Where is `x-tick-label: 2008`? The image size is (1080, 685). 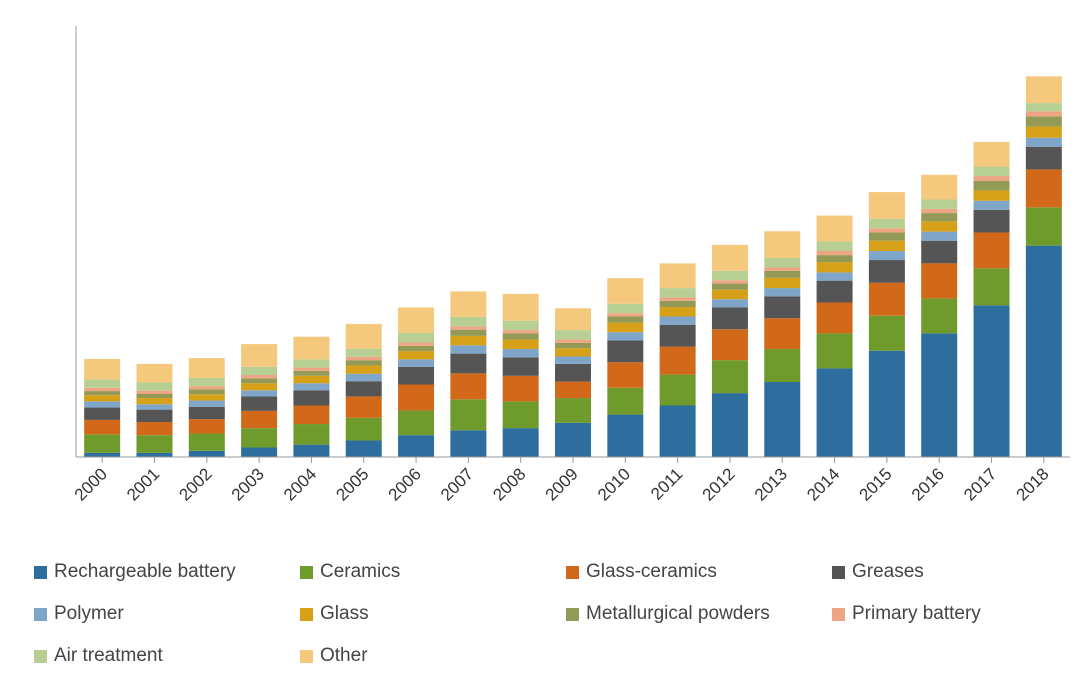
x-tick-label: 2008 is located at coordinates (509, 484).